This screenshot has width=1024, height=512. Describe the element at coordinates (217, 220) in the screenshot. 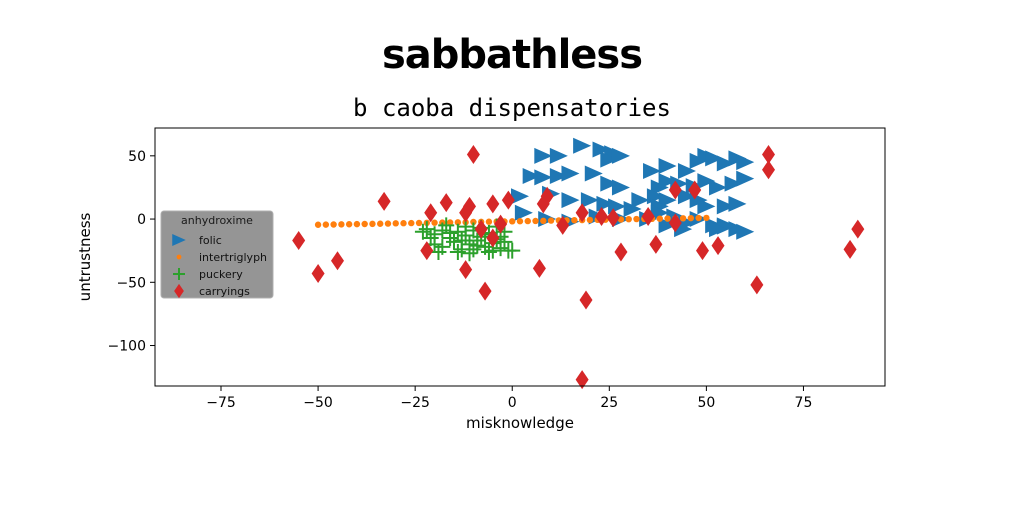

I see `legend-title: anhydroxime` at that location.